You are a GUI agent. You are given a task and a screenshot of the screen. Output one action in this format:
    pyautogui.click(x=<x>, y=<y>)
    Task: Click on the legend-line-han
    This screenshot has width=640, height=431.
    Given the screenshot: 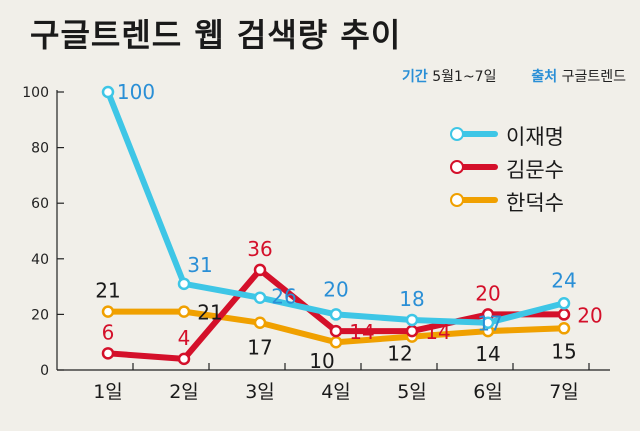 What is the action you would take?
    pyautogui.click(x=476, y=200)
    